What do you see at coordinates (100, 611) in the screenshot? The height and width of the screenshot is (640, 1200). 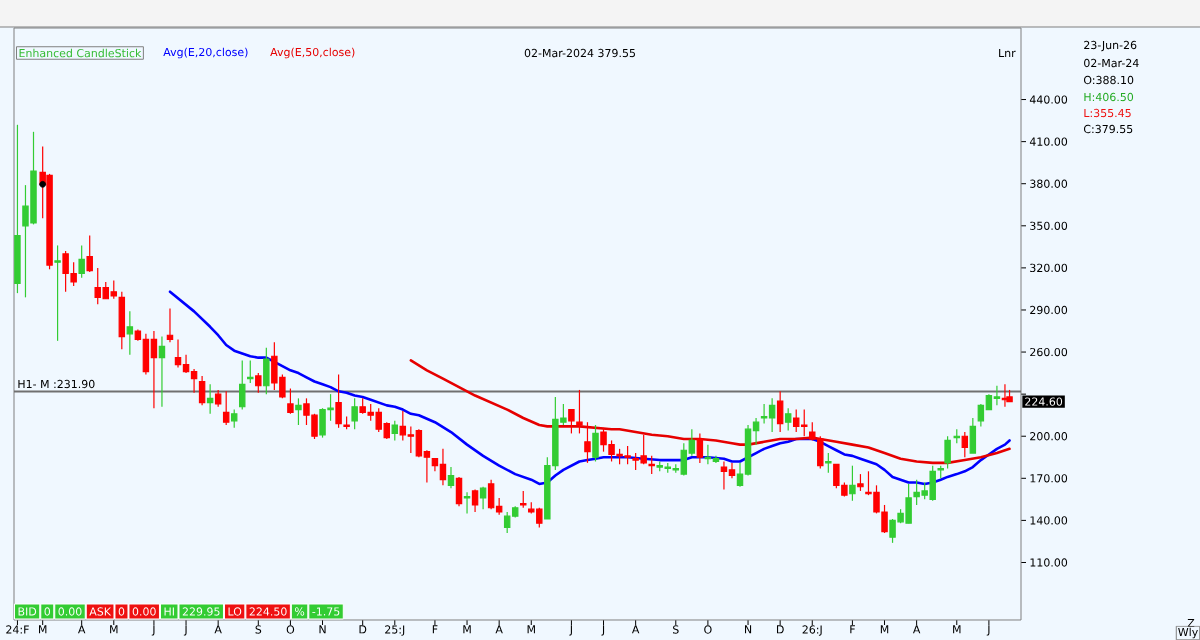 I see `annotation: ASK` at bounding box center [100, 611].